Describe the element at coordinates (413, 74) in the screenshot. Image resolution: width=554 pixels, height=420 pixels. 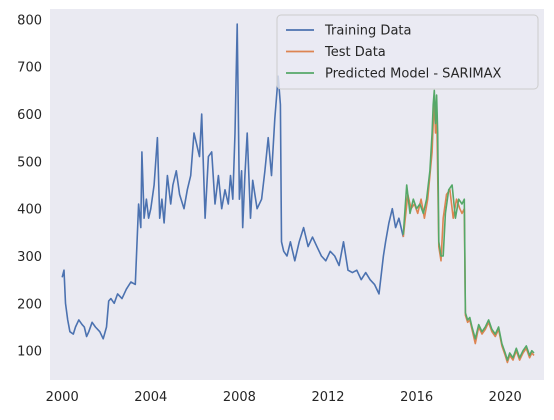
I see `legend-label: Predicted Model - SARIMAX` at that location.